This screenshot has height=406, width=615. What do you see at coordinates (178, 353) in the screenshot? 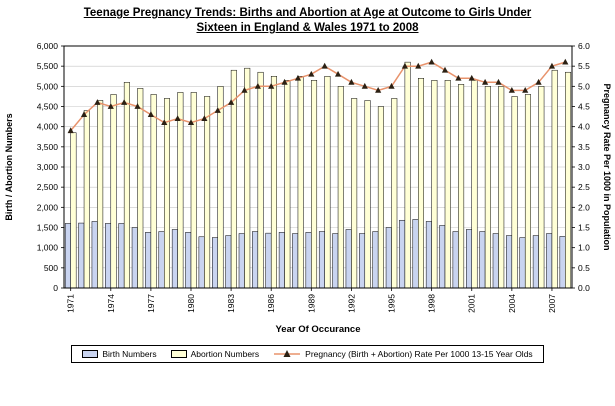
I see `abortion-swatch` at bounding box center [178, 353].